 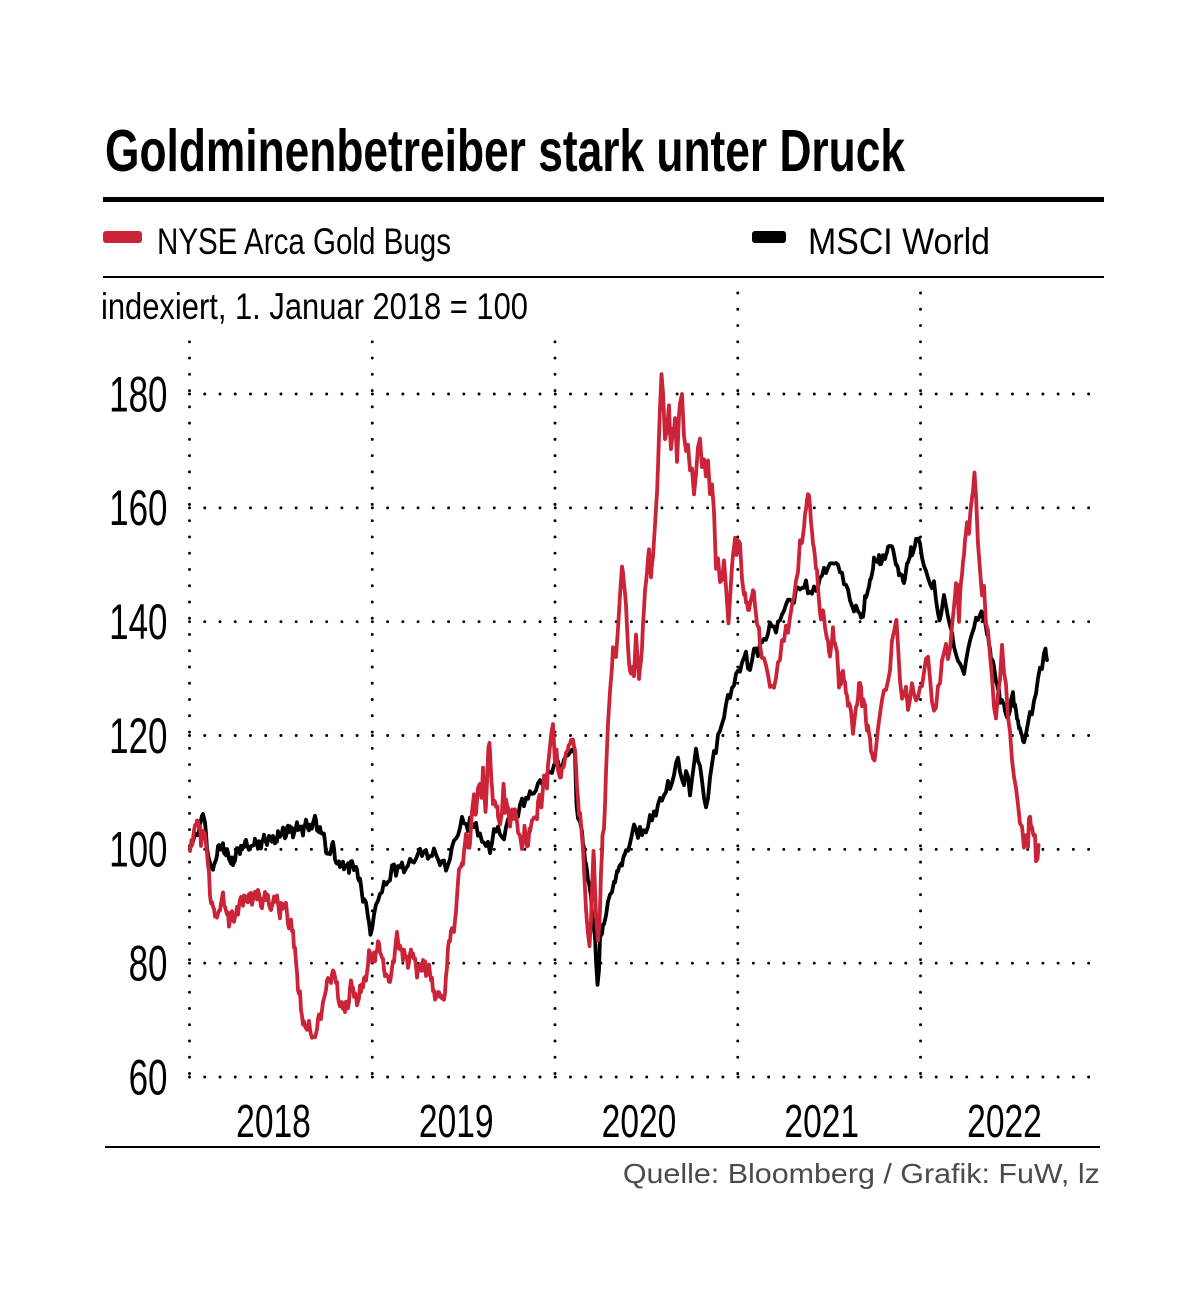 I want to click on svg-text: 2019, so click(x=456, y=1121).